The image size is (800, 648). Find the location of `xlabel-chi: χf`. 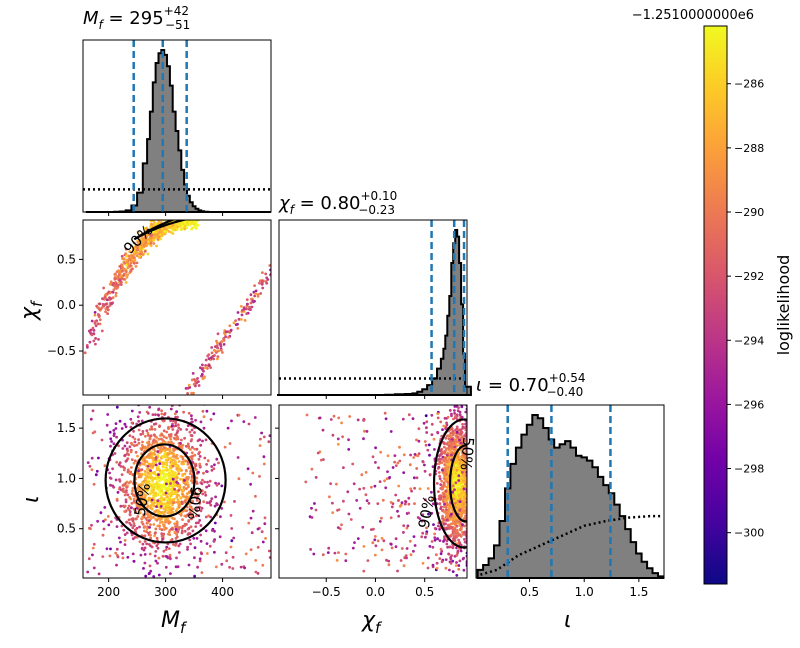

xlabel-chi: χf is located at coordinates (372, 622).